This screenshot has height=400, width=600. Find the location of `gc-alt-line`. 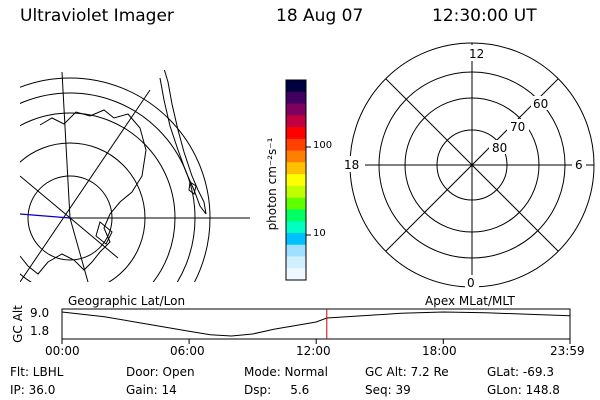

gc-alt-line is located at coordinates (316, 324).